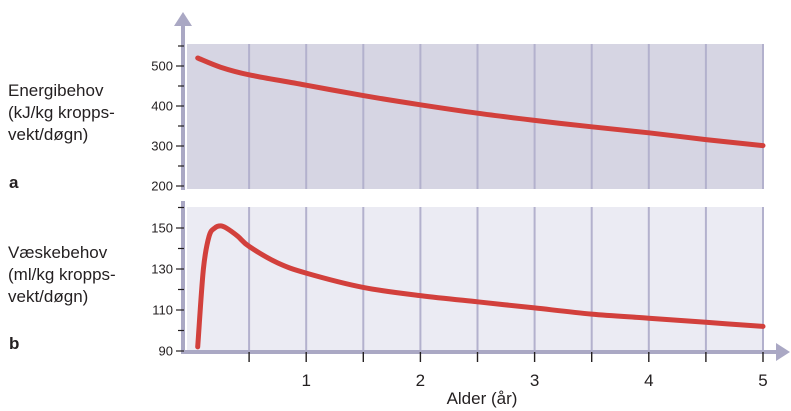  I want to click on panel-b-ylabel-line: (ml/kg kropps-, so click(62, 274).